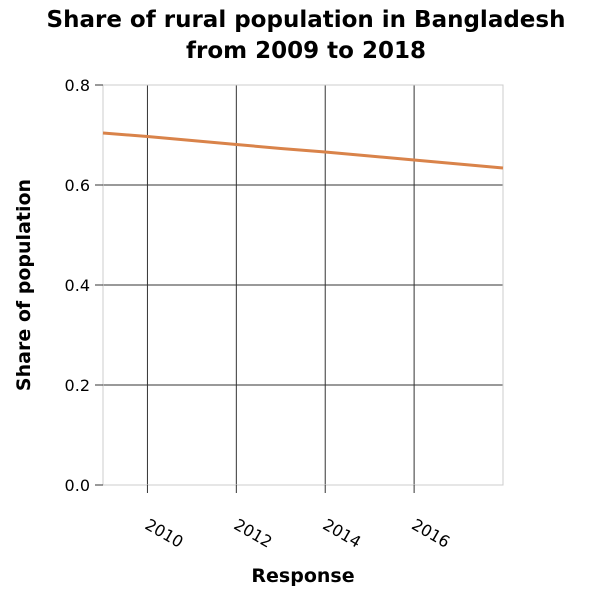  I want to click on y-tick-label: 0.4, so click(77, 285).